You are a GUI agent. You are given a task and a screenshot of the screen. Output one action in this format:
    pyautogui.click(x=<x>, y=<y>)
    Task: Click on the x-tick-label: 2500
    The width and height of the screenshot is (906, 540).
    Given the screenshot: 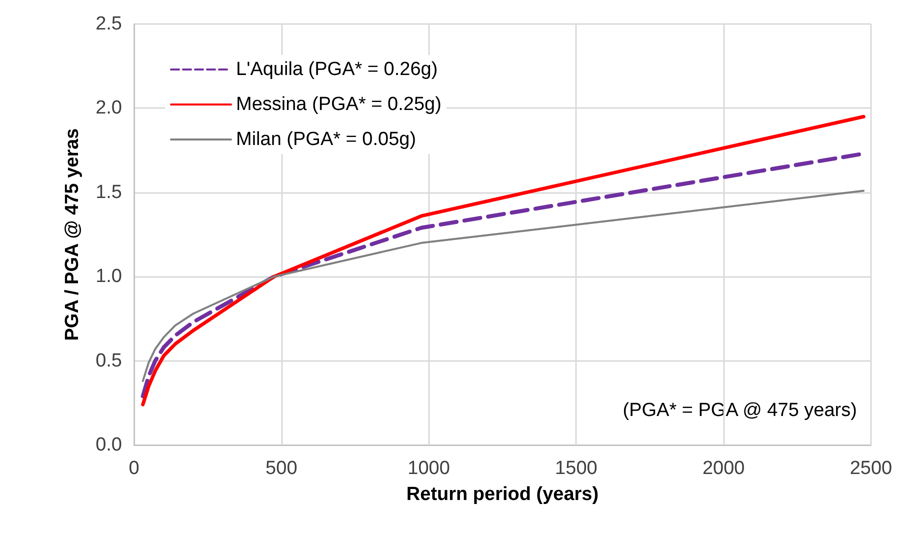 What is the action you would take?
    pyautogui.click(x=871, y=468)
    